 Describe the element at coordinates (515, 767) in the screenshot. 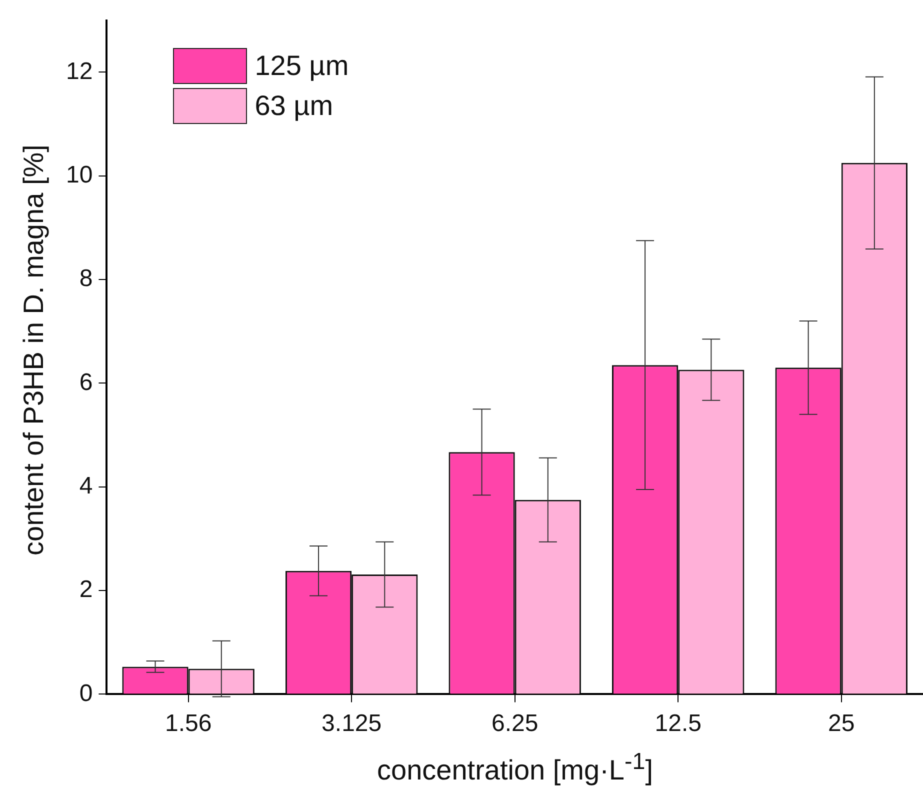

I see `x-axis-title: concentration [mg·L$^{-1}$]` at that location.